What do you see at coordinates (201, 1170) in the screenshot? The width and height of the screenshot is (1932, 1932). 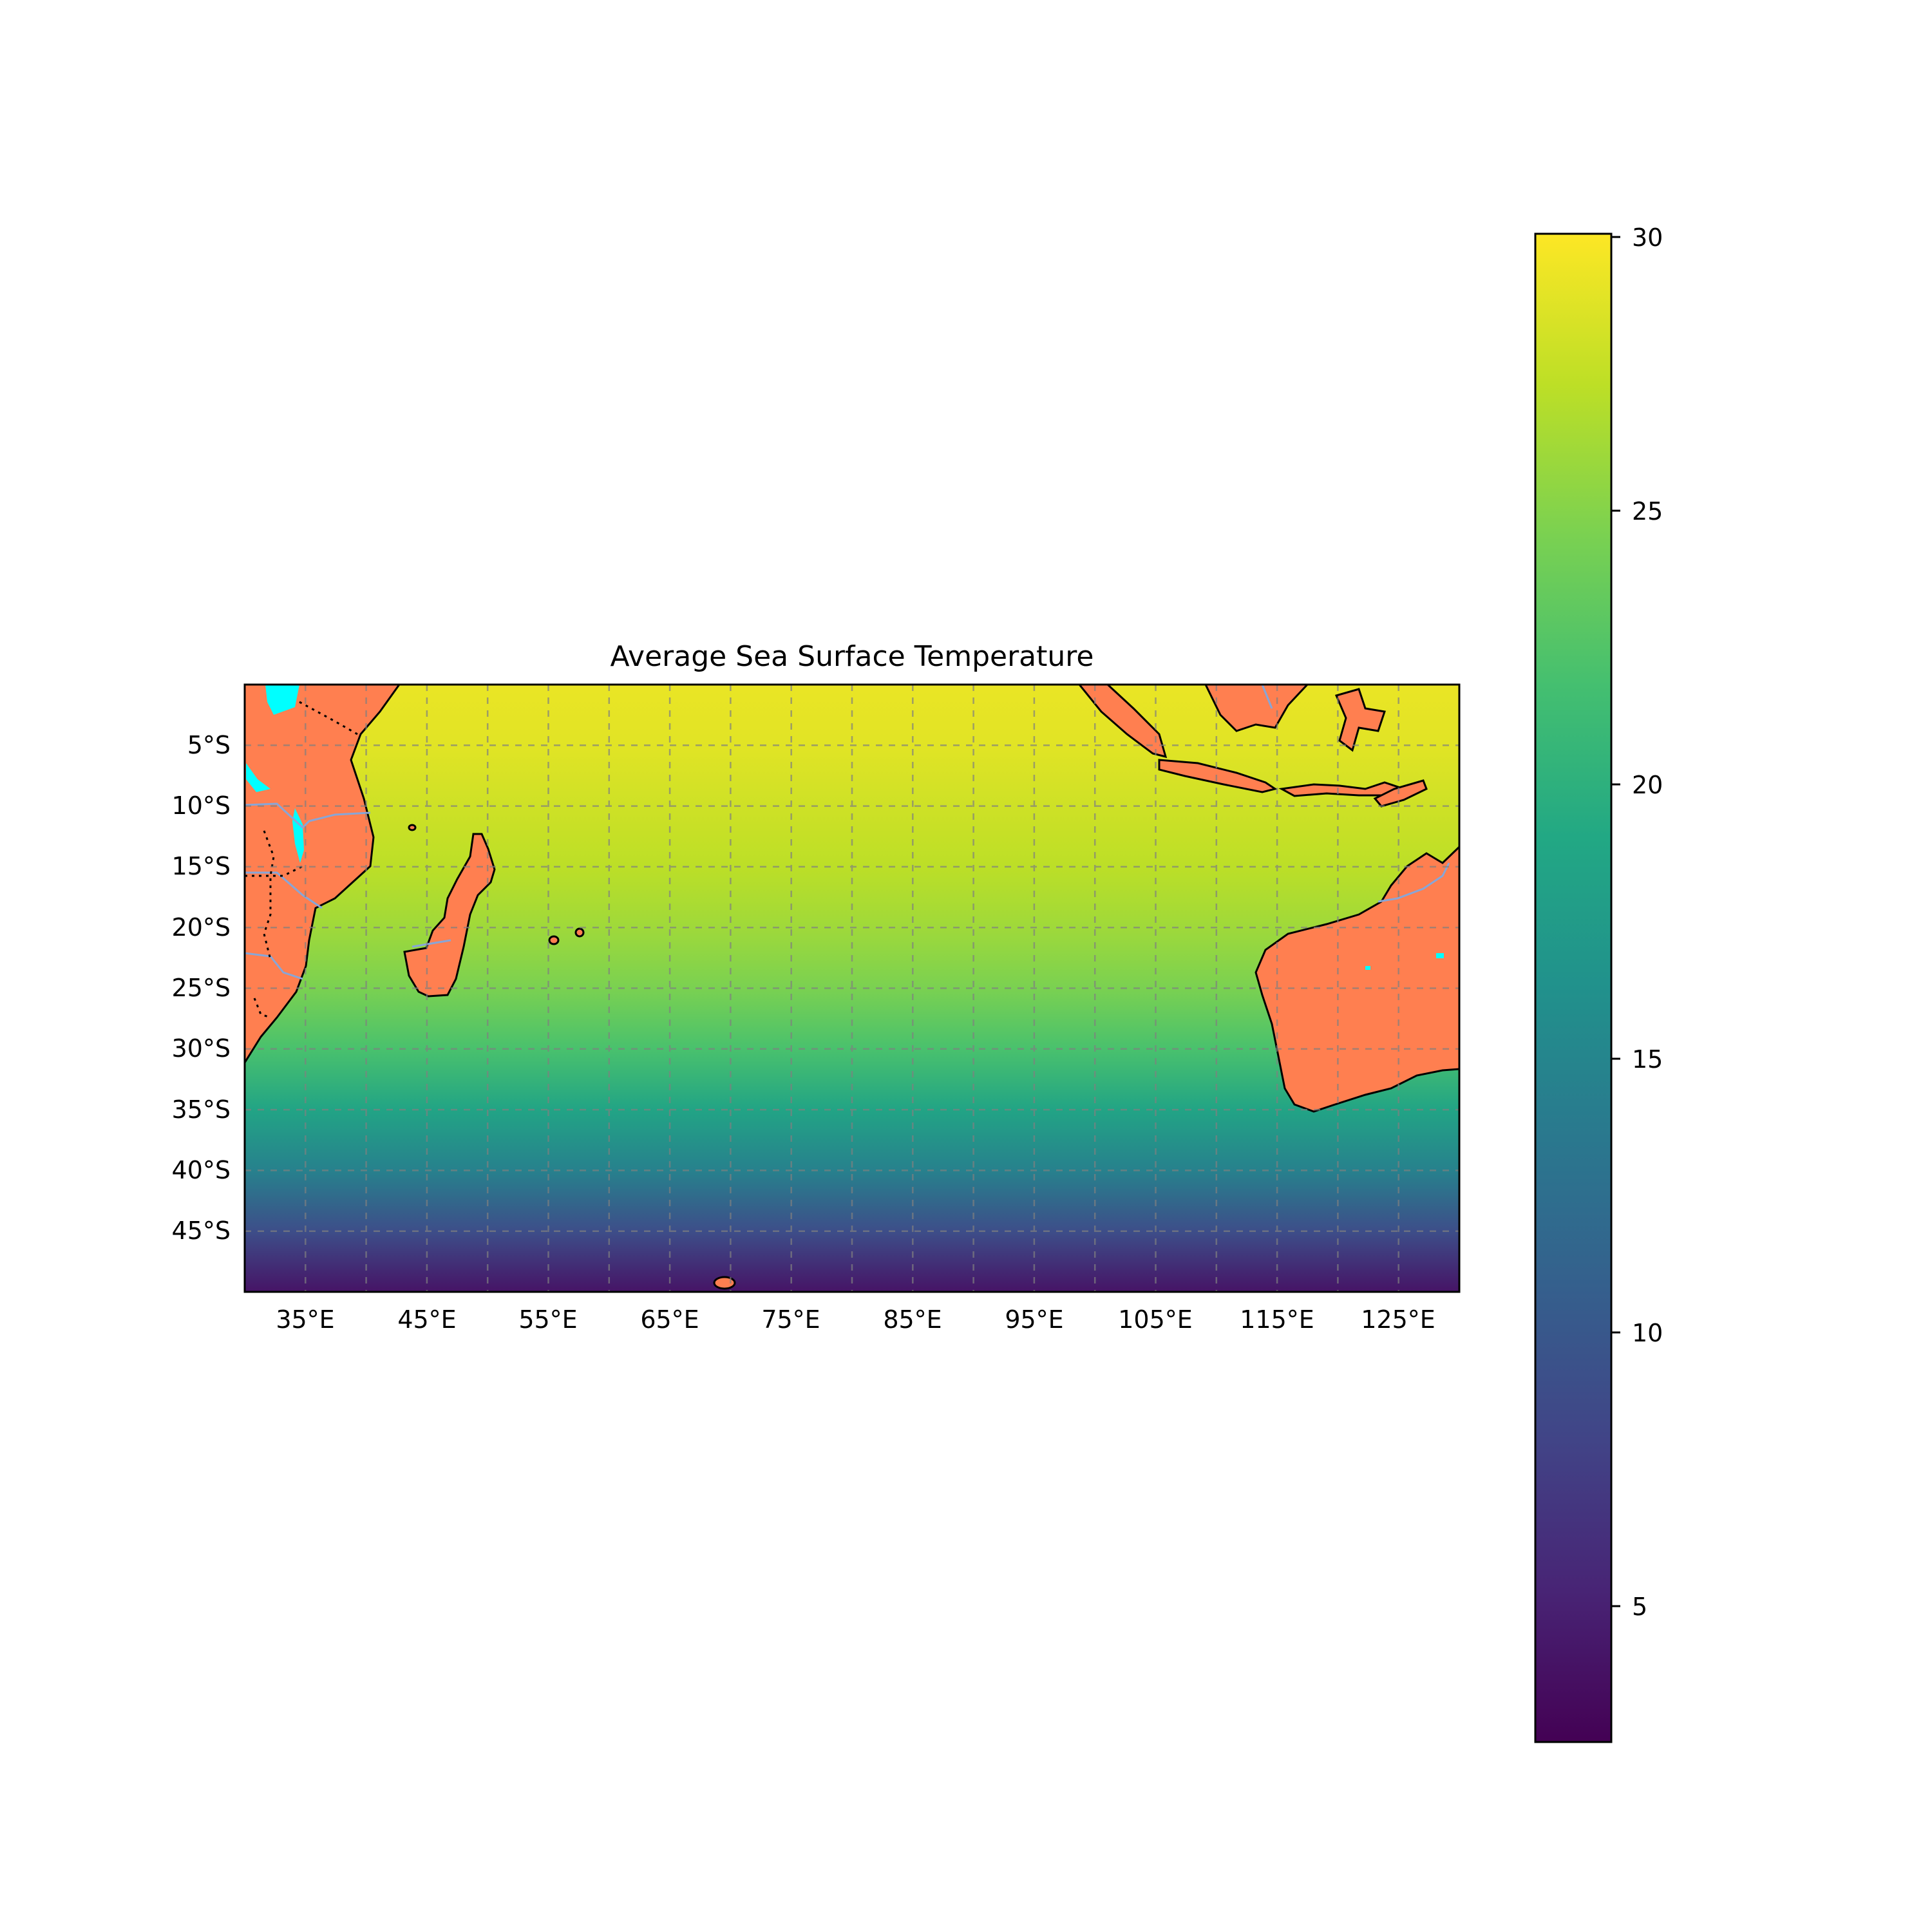 I see `y-tick-label: 40°S` at bounding box center [201, 1170].